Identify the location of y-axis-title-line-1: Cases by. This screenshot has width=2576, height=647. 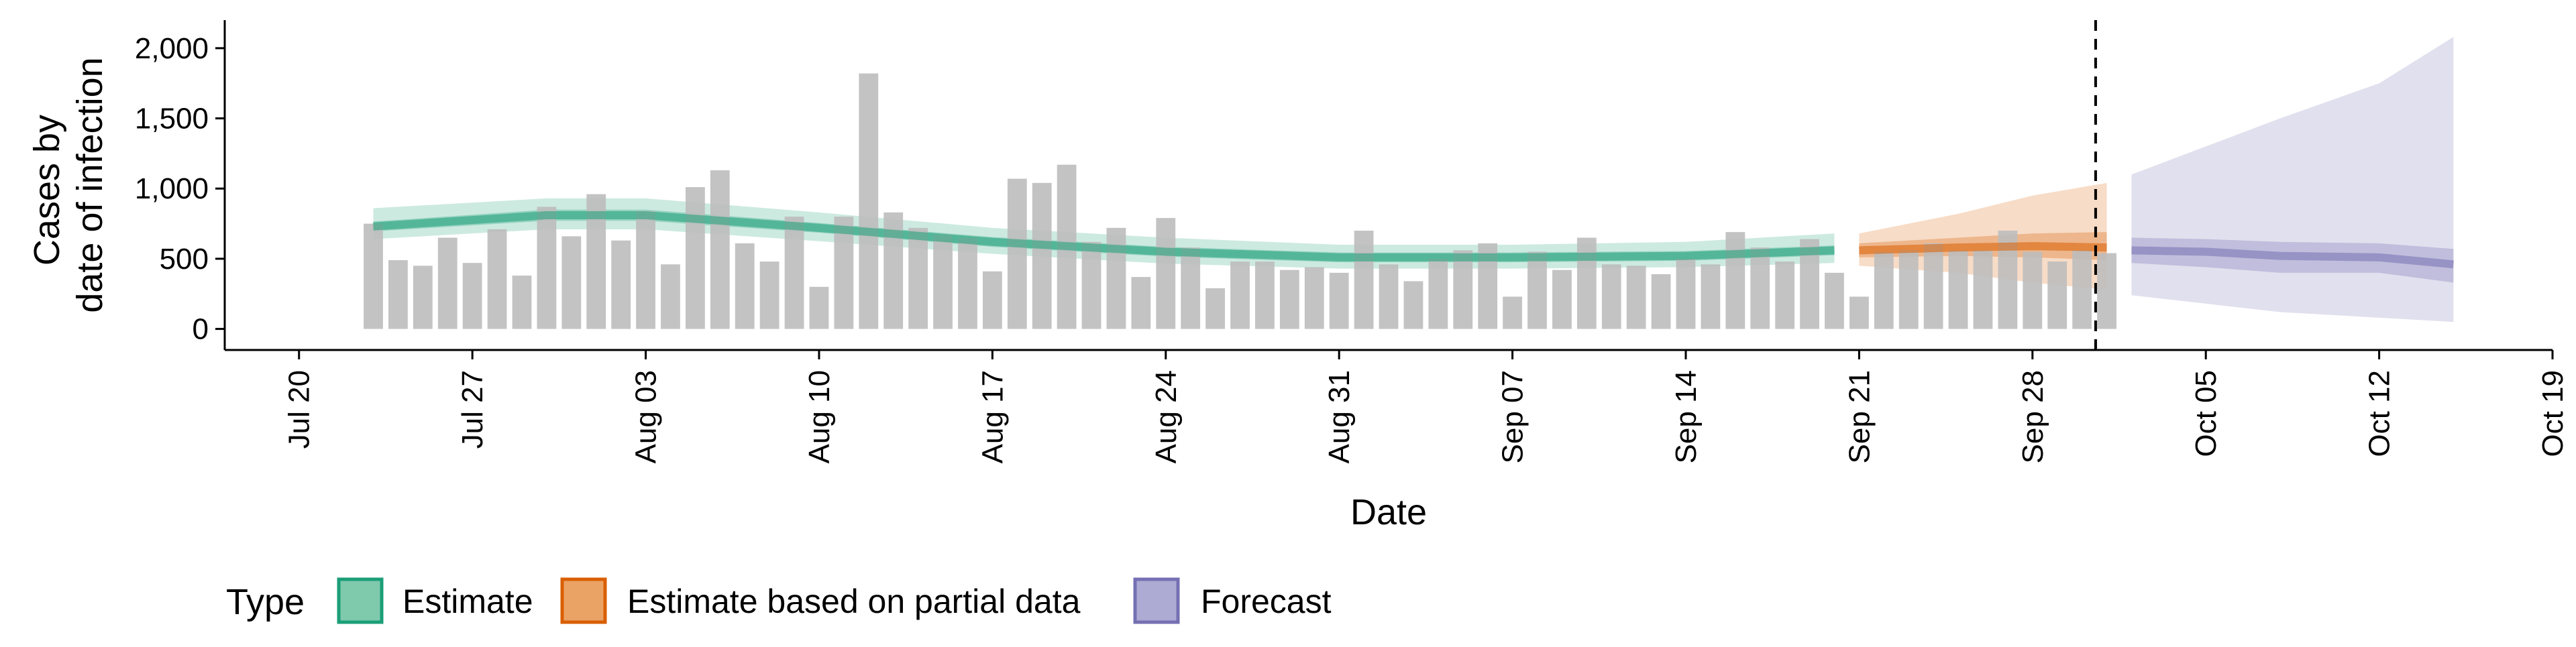
(47, 190).